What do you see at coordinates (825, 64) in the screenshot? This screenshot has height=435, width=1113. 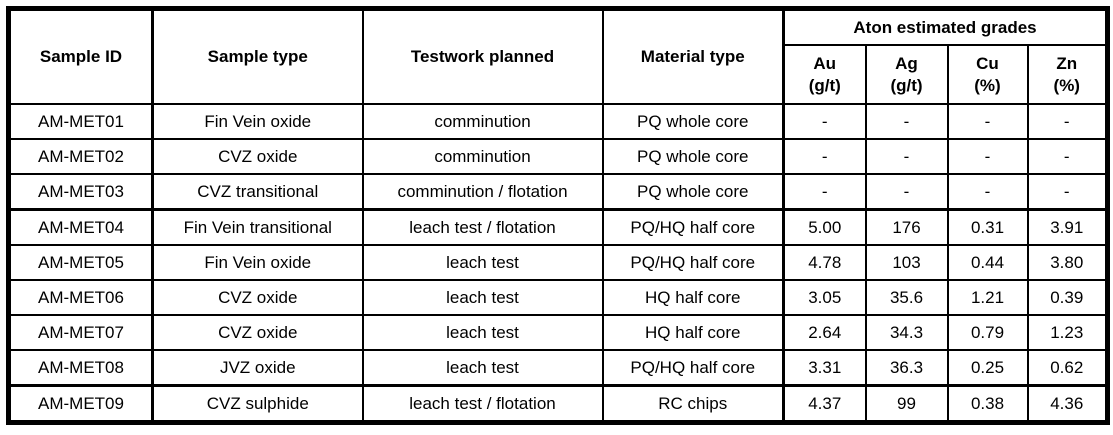 I see `grade-element-label: Au` at bounding box center [825, 64].